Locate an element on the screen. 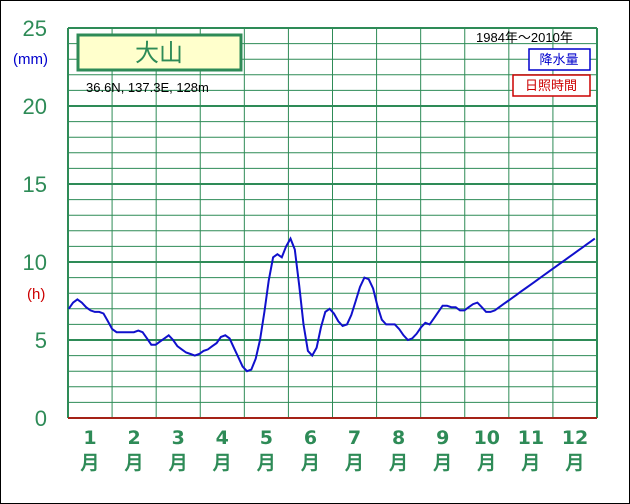  legend-precip: 降水量 is located at coordinates (558, 60).